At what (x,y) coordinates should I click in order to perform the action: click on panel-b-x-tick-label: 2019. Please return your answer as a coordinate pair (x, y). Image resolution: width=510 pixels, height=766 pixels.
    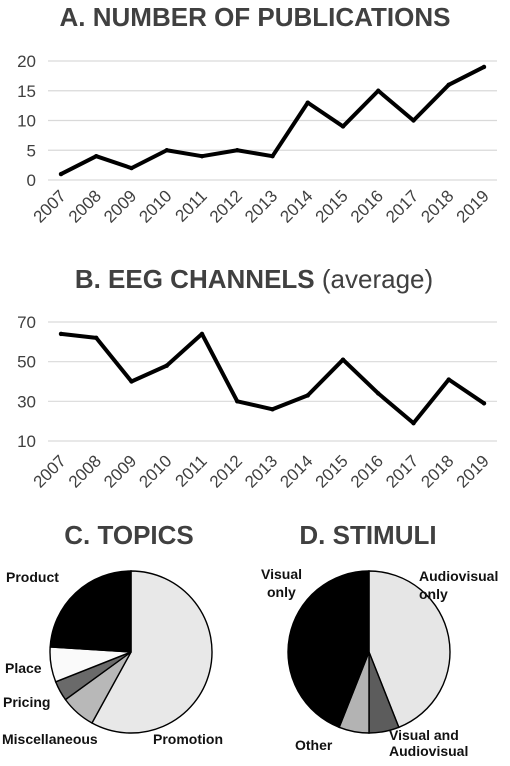
    Looking at the image, I should click on (473, 471).